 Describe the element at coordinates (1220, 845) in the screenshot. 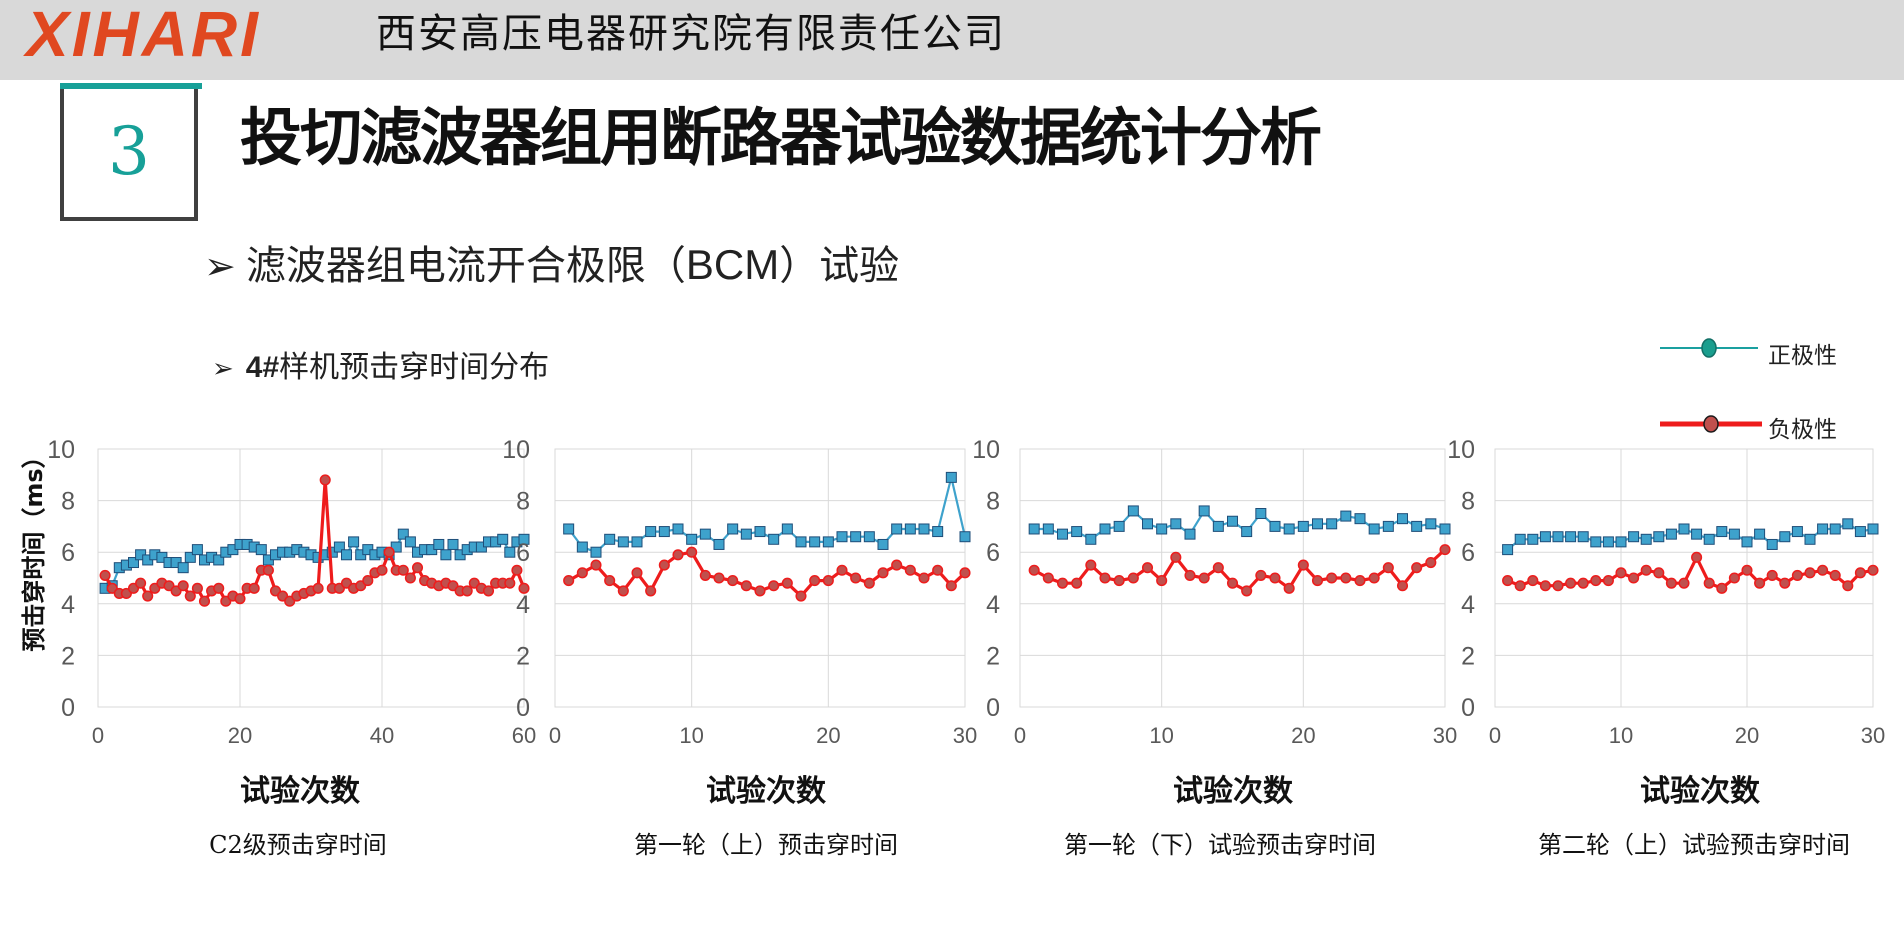

I see `chart3-caption: 第一轮（下）试验预击穿时间` at that location.